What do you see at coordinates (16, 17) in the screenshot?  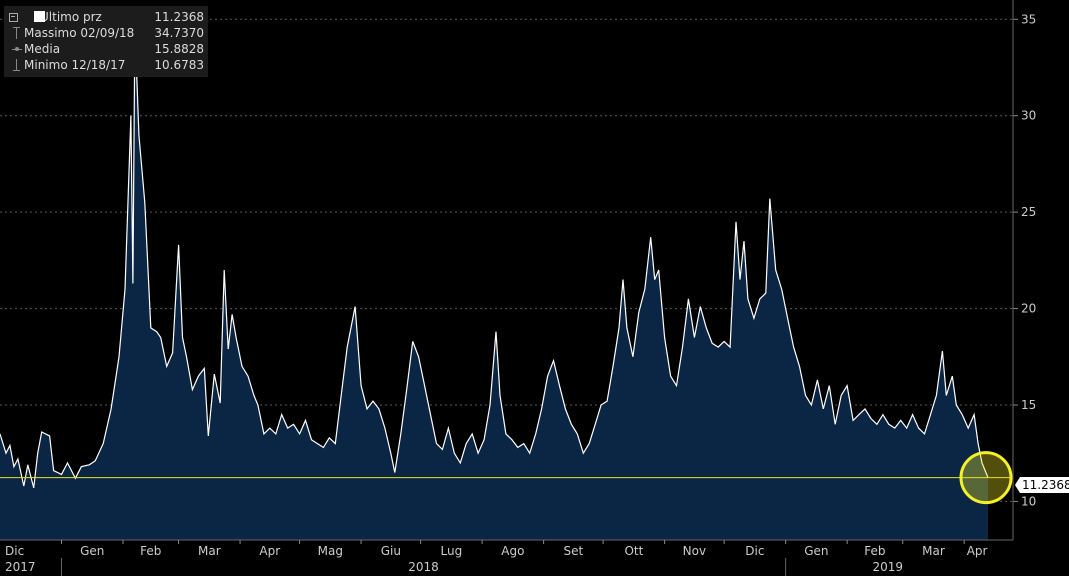 I see `collapse-box-icon` at bounding box center [16, 17].